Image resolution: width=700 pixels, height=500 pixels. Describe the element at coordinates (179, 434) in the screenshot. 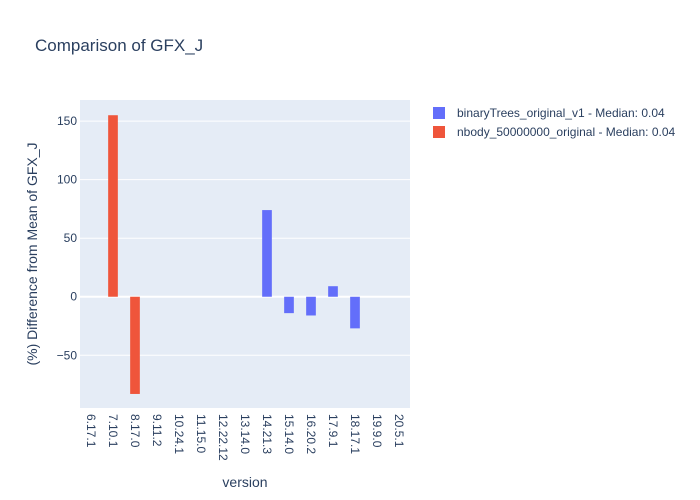

I see `x-tick-label-4: 10.24.1` at that location.